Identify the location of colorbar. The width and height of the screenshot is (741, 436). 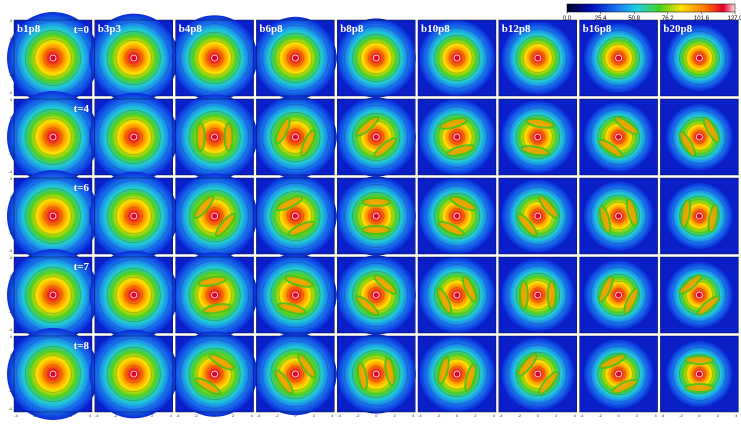
(651, 8).